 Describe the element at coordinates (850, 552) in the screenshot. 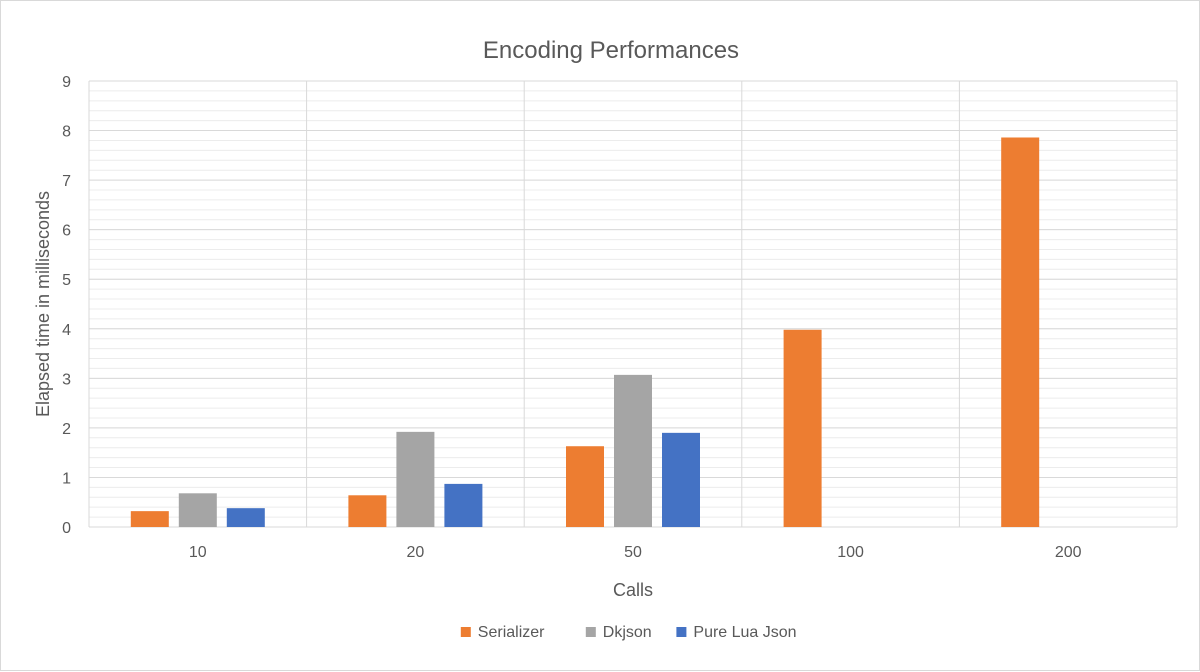

I see `x-tick-label: 100` at that location.